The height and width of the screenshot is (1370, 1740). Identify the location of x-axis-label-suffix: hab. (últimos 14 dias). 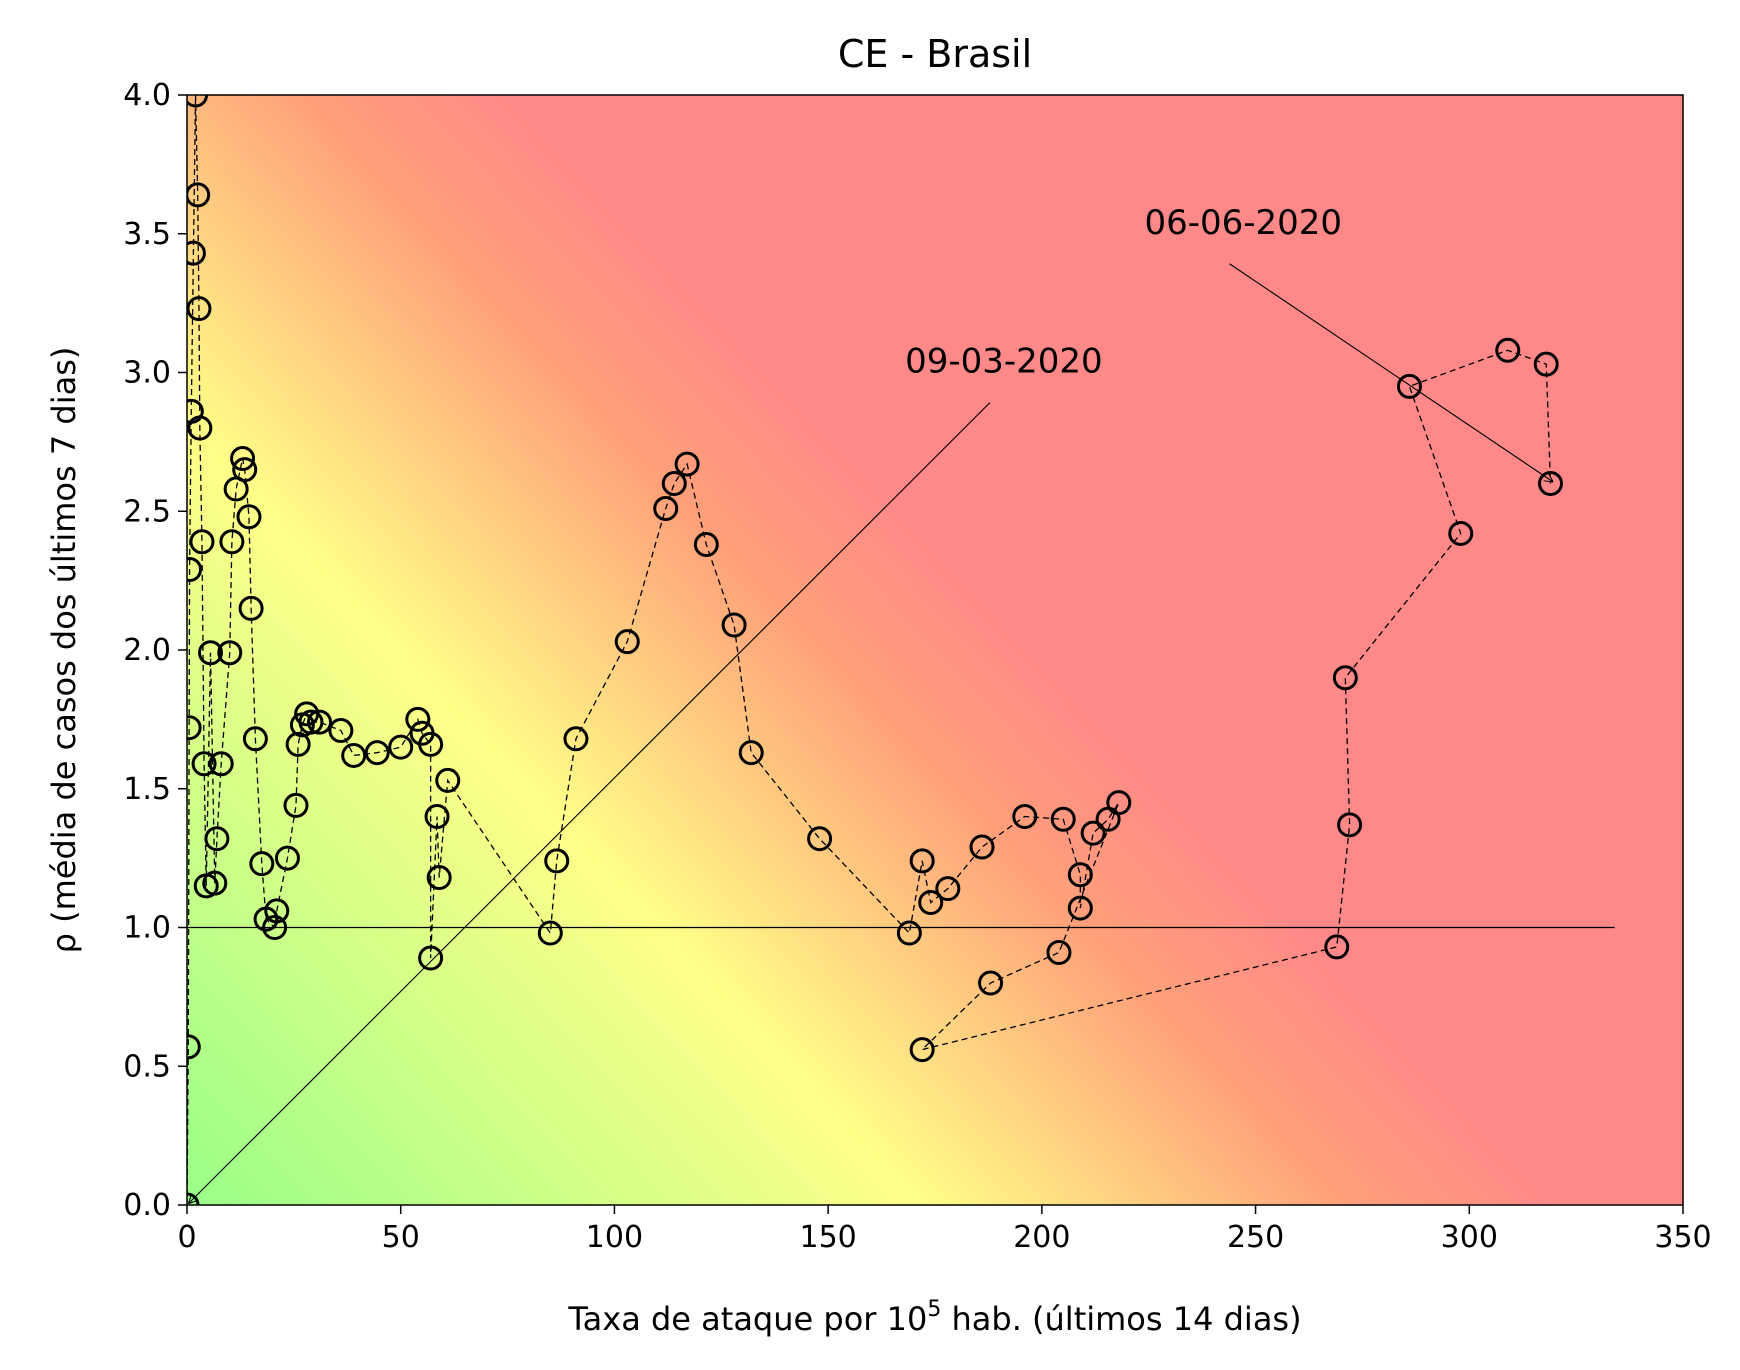
(1121, 1319).